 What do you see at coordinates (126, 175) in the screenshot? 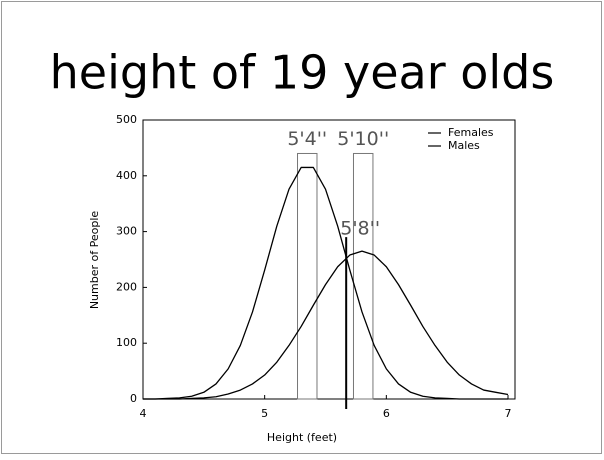
I see `y-tick-label: 400` at bounding box center [126, 175].